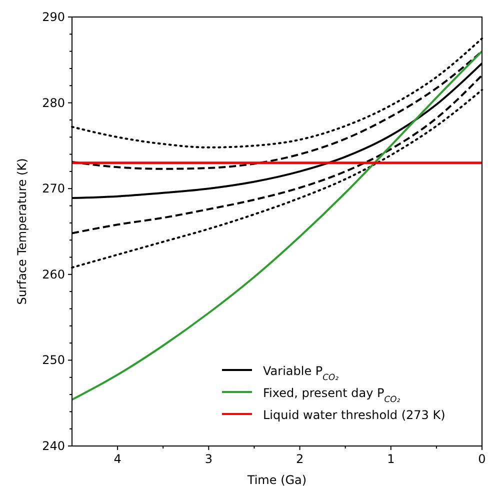 The width and height of the screenshot is (490, 486). What do you see at coordinates (300, 459) in the screenshot?
I see `x-tick-label: 2` at bounding box center [300, 459].